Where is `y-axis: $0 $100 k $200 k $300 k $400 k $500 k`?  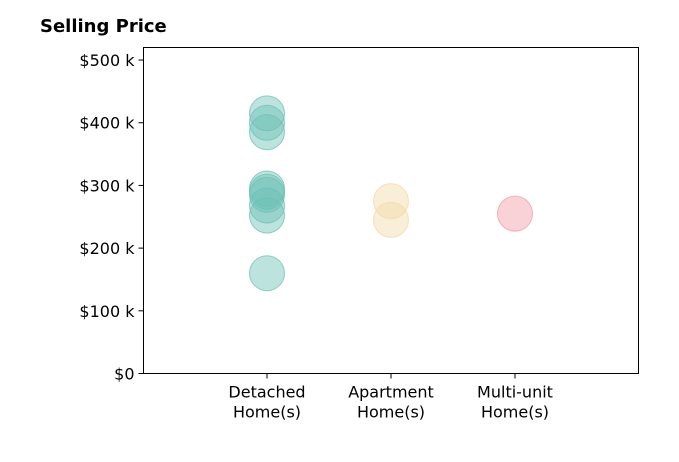
y-axis: $0 $100 k $200 k $300 k $400 k $500 k is located at coordinates (111, 217).